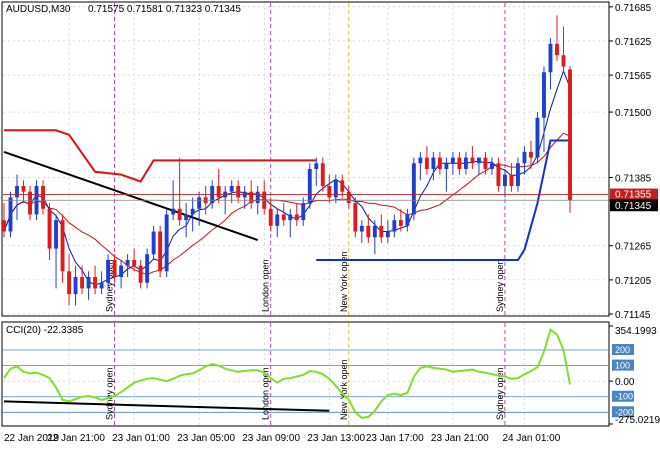 Image resolution: width=660 pixels, height=450 pixels. What do you see at coordinates (633, 195) in the screenshot?
I see `ask-price-label: 0.71355` at bounding box center [633, 195].